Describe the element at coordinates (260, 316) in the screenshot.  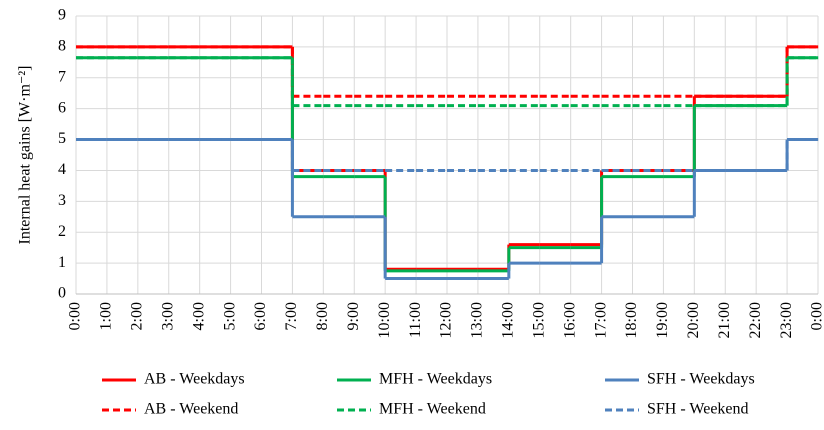
I see `x-tick-label: 6:00` at that location.